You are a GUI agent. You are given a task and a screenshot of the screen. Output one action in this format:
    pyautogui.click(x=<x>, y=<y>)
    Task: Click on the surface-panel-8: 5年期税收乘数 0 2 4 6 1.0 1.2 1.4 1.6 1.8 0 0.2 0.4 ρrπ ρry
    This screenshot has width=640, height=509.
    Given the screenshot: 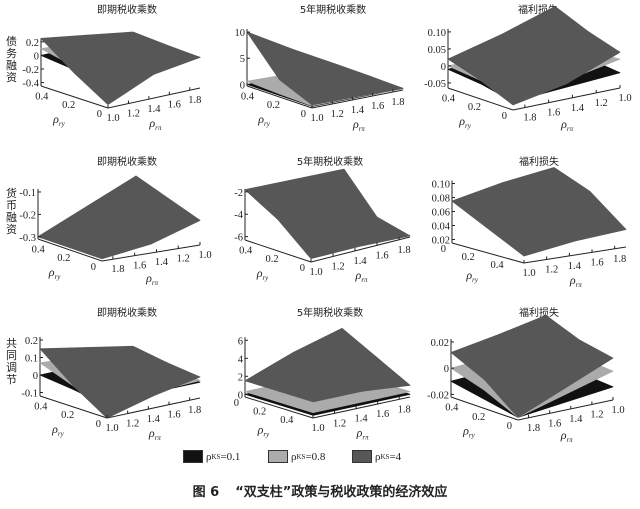 What is the action you would take?
    pyautogui.click(x=322, y=374)
    